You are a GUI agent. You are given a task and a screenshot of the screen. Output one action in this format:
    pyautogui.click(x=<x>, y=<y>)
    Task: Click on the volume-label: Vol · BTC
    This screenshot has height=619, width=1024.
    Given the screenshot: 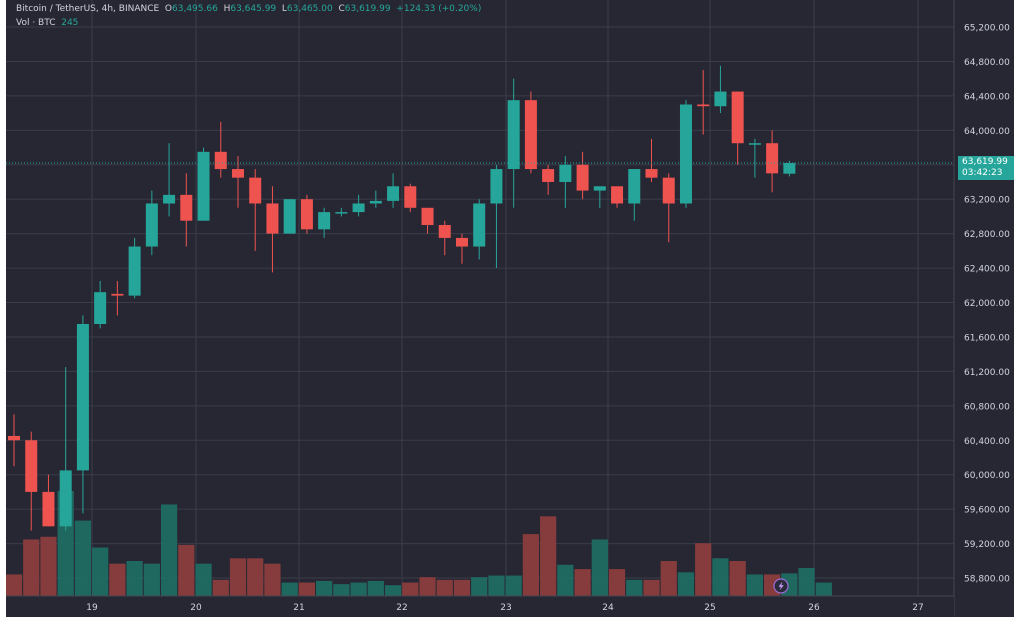 What is the action you would take?
    pyautogui.click(x=36, y=23)
    